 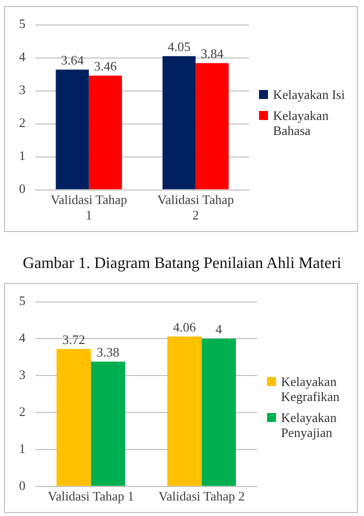 What do you see at coordinates (182, 264) in the screenshot?
I see `text: Gambar 1. Diagram Batang Penilaian Ahli Materi` at bounding box center [182, 264].